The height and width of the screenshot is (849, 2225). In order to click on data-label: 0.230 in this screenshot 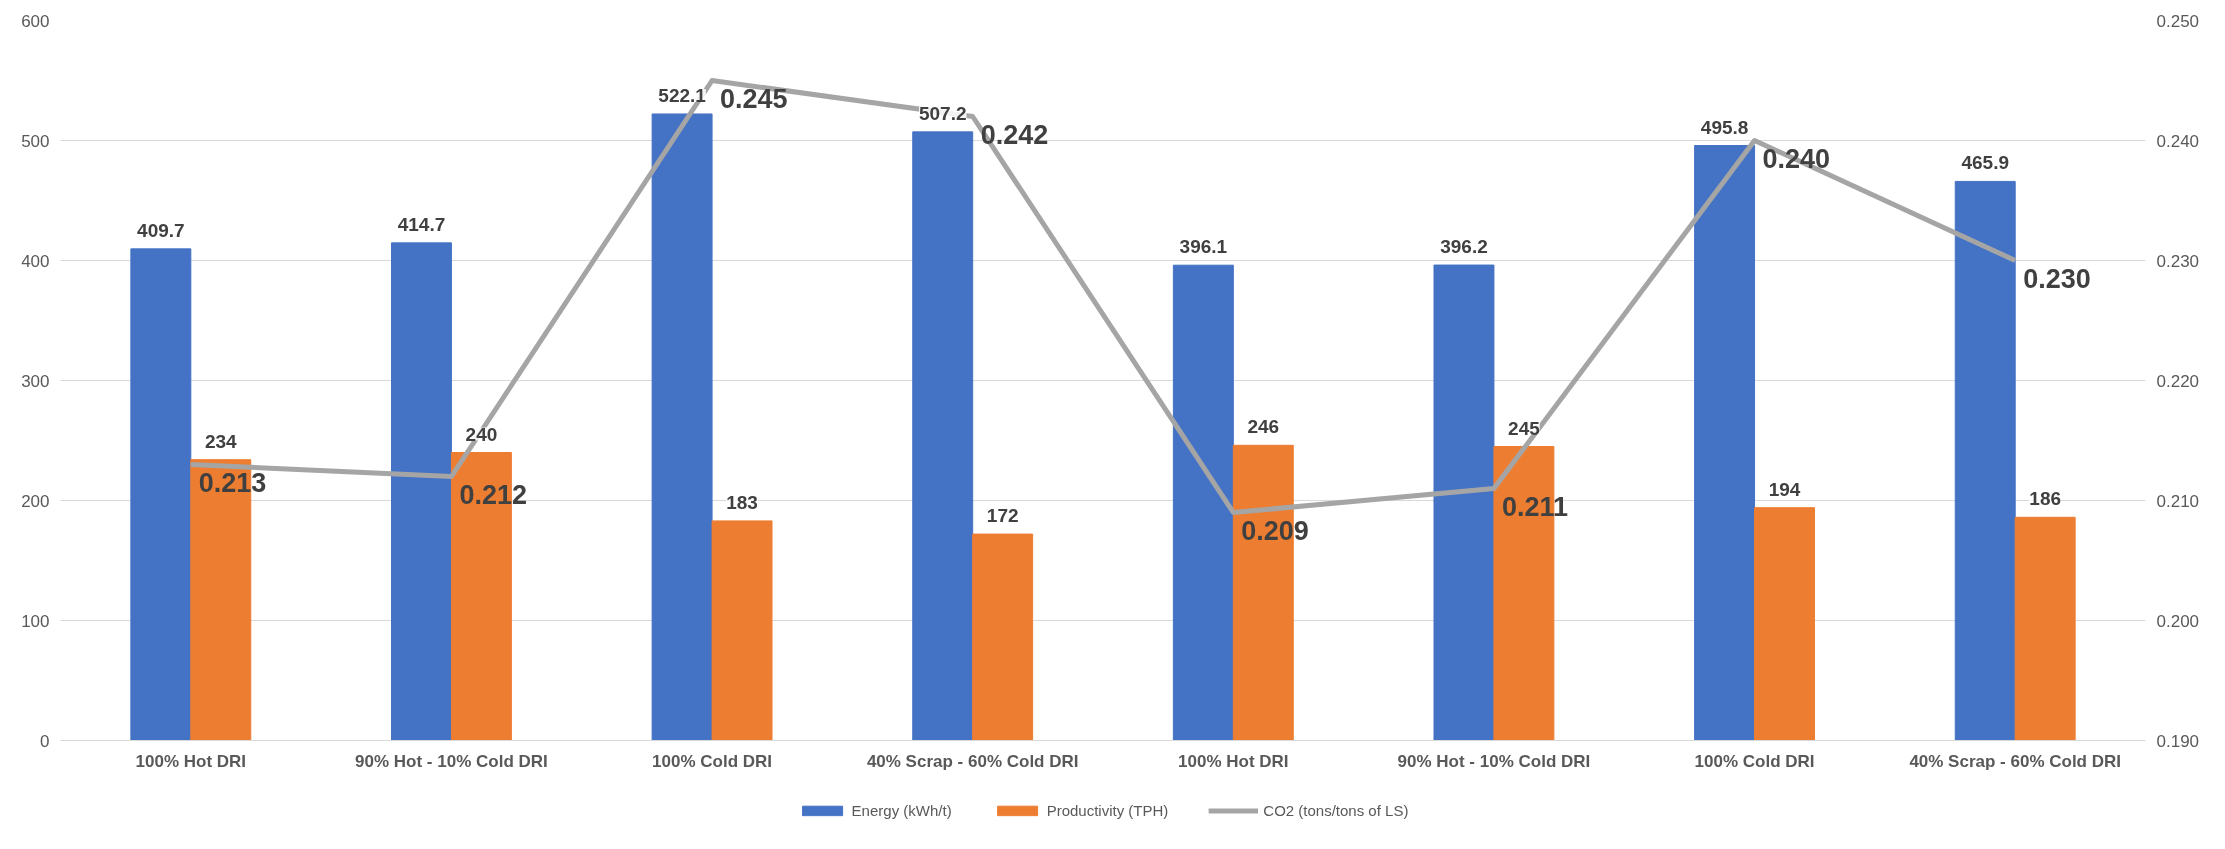, I will do `click(2057, 278)`.